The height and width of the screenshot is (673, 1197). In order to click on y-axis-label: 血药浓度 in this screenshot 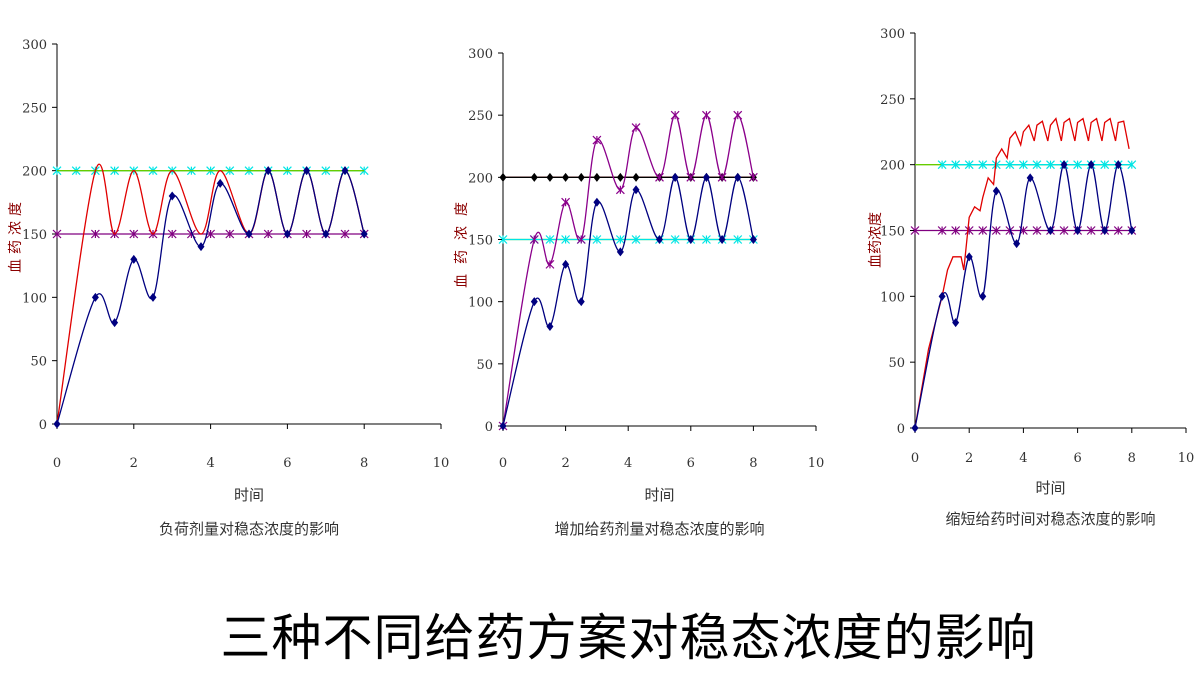, I will do `click(462, 240)`.